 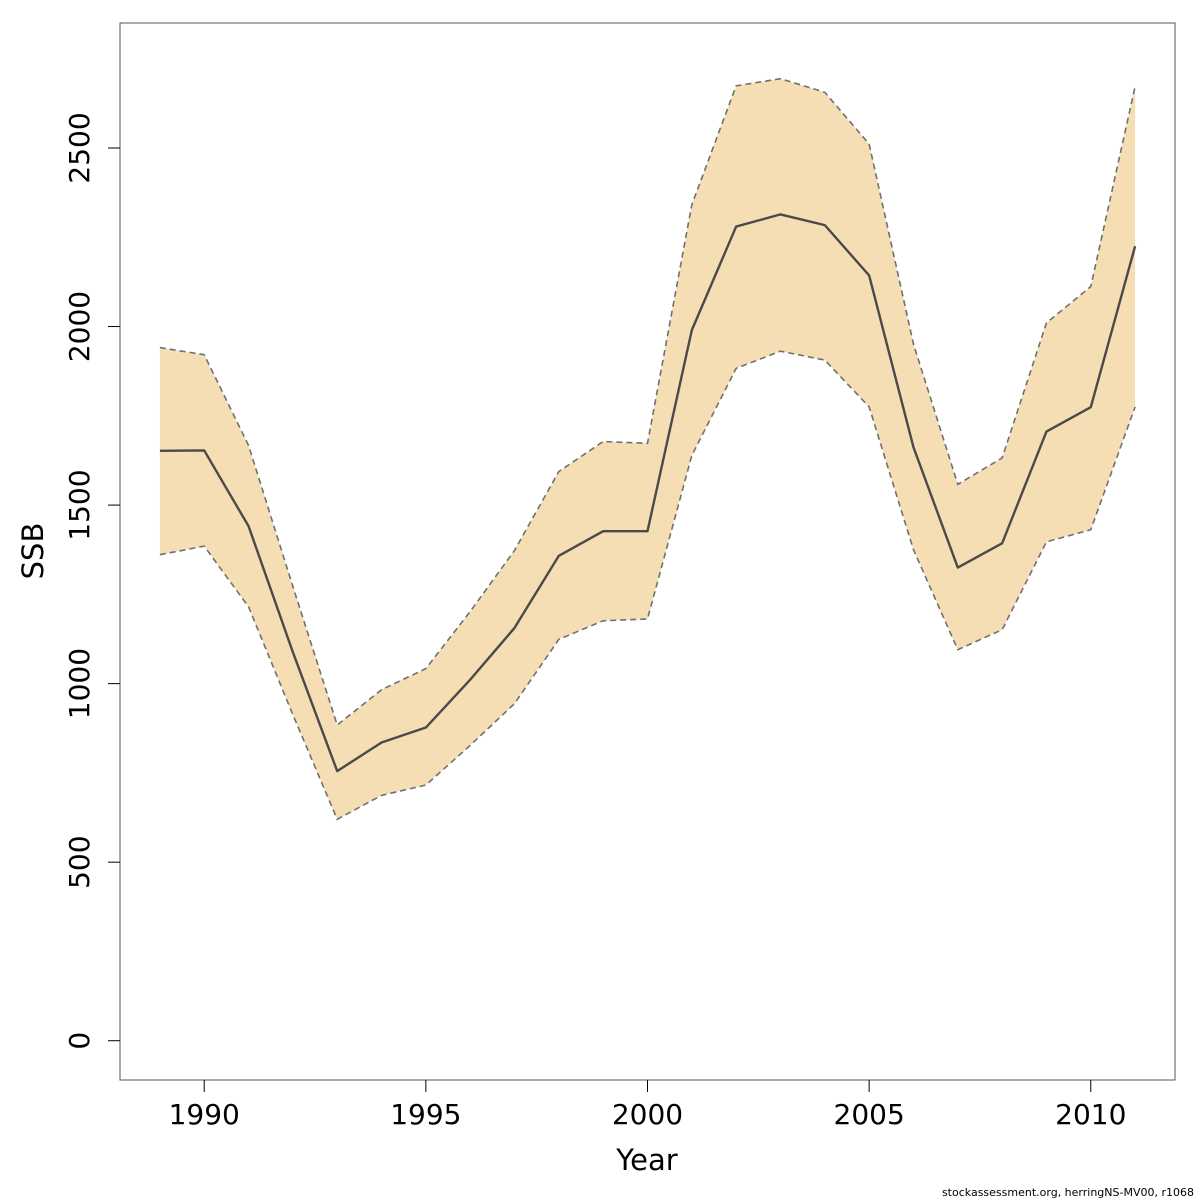 I want to click on x-axis-title: Year, so click(x=646, y=1160).